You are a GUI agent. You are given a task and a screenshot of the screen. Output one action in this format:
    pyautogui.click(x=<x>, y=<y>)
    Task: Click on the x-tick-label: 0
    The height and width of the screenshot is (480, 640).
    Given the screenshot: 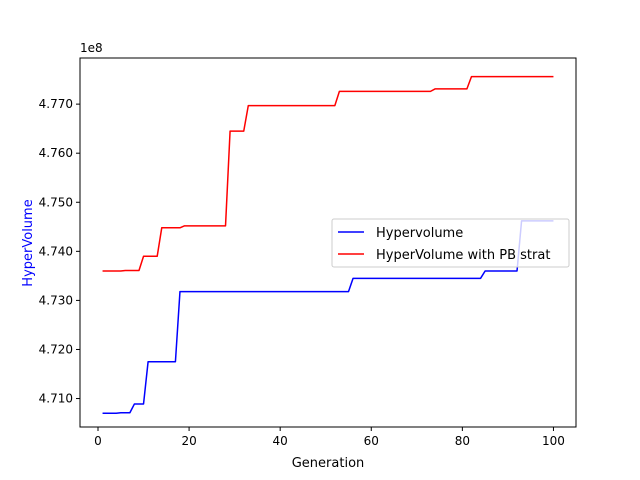 What is the action you would take?
    pyautogui.click(x=98, y=441)
    